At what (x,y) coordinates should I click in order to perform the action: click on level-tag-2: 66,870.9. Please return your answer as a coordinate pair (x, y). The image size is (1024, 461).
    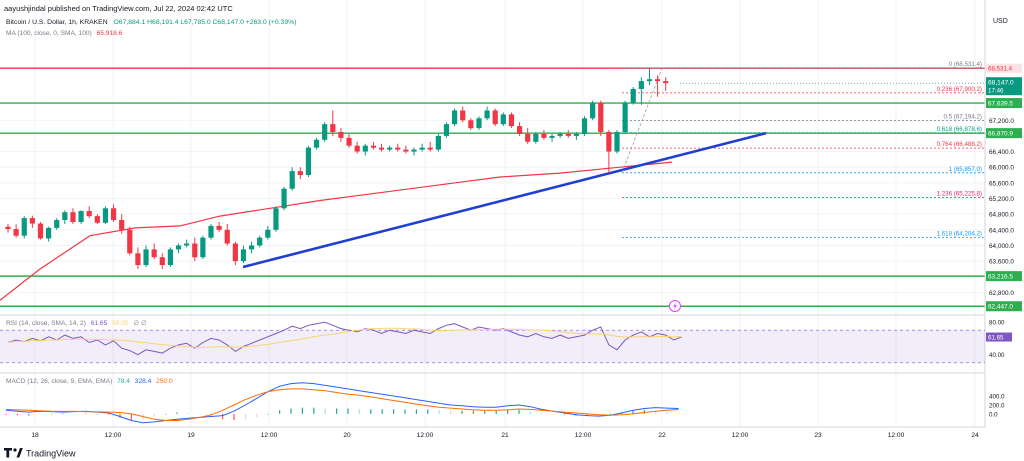
    Looking at the image, I should click on (1000, 134).